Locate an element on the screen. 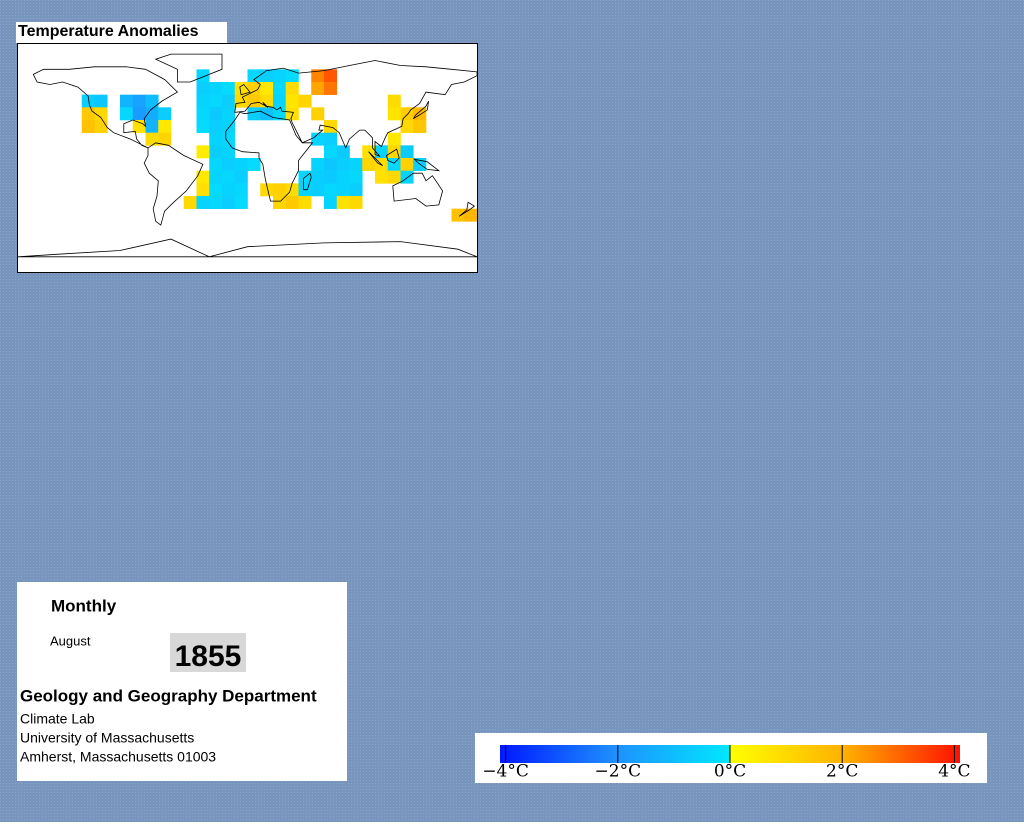 This screenshot has width=1024, height=827. title-box is located at coordinates (121, 32).